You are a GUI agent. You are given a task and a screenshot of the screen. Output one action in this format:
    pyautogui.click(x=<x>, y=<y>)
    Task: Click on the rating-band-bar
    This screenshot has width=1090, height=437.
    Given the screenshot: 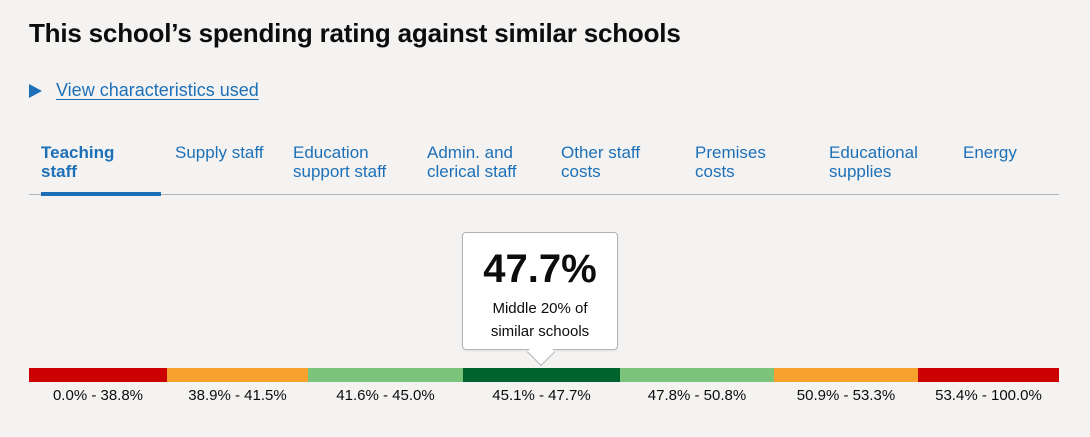 What is the action you would take?
    pyautogui.click(x=544, y=375)
    